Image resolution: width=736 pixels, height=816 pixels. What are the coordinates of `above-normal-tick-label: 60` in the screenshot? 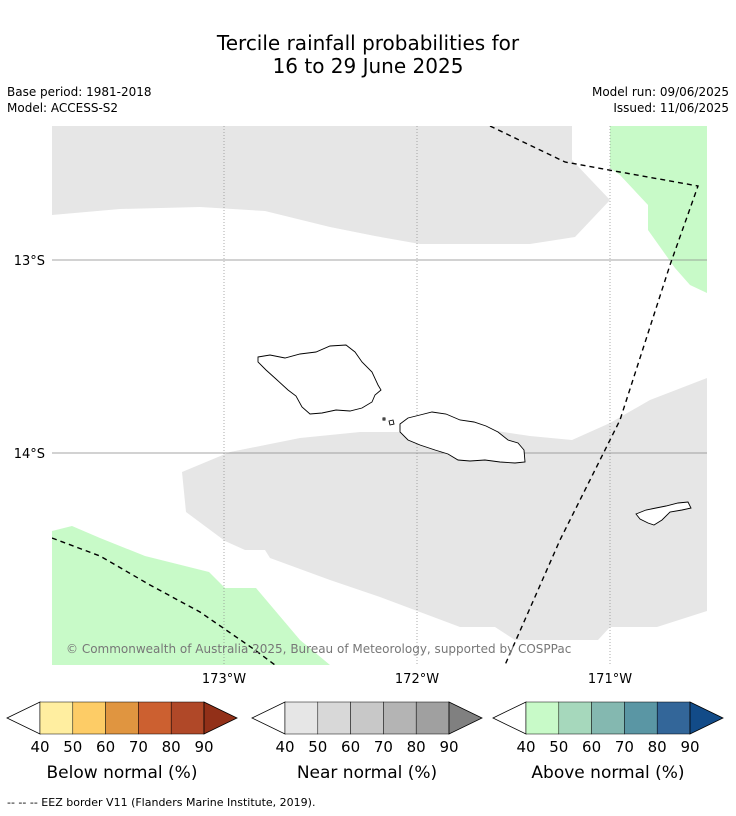 It's located at (591, 747).